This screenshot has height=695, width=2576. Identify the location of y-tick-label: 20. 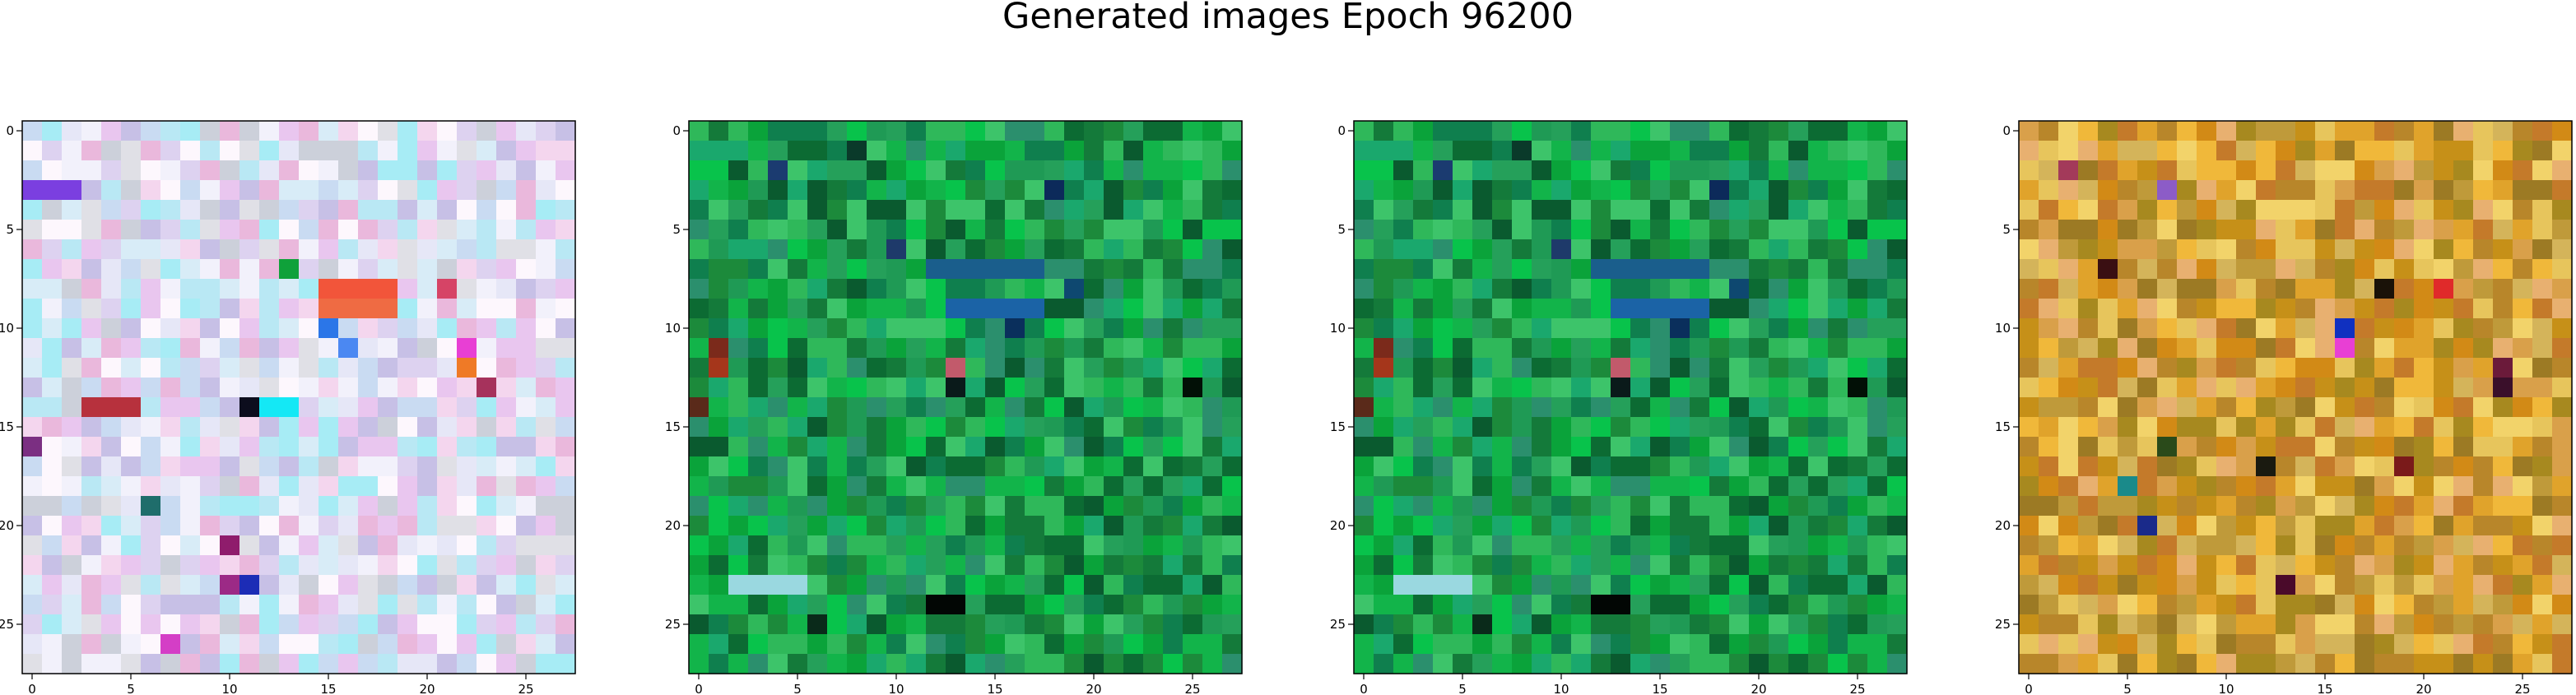
(1338, 525).